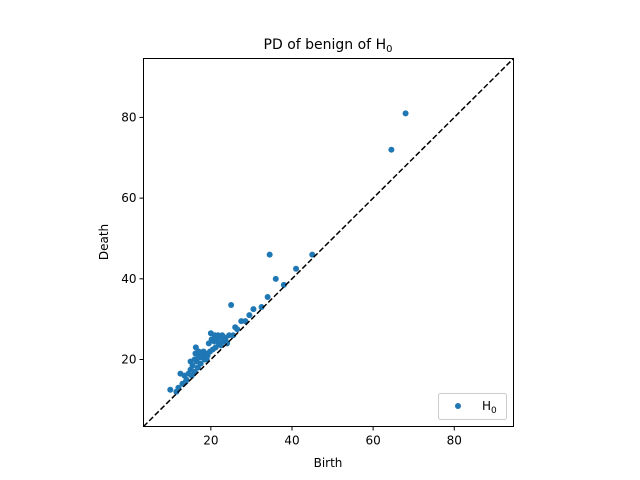  Describe the element at coordinates (332, 437) in the screenshot. I see `x-axis-ticks: 20 40 60 80` at that location.